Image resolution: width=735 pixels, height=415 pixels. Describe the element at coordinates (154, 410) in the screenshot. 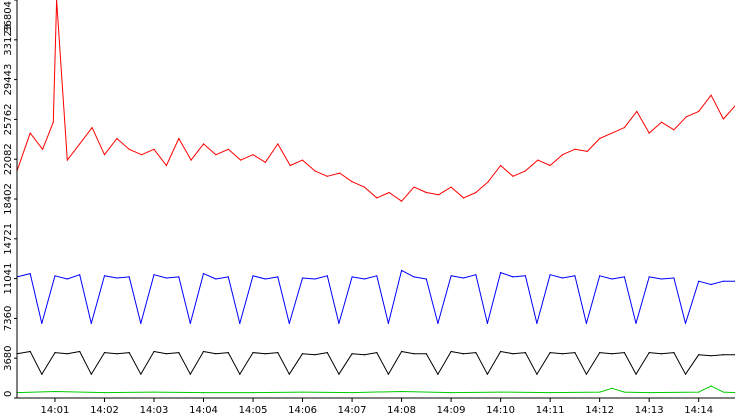

I see `x-tick-label-2: 14:03` at that location.